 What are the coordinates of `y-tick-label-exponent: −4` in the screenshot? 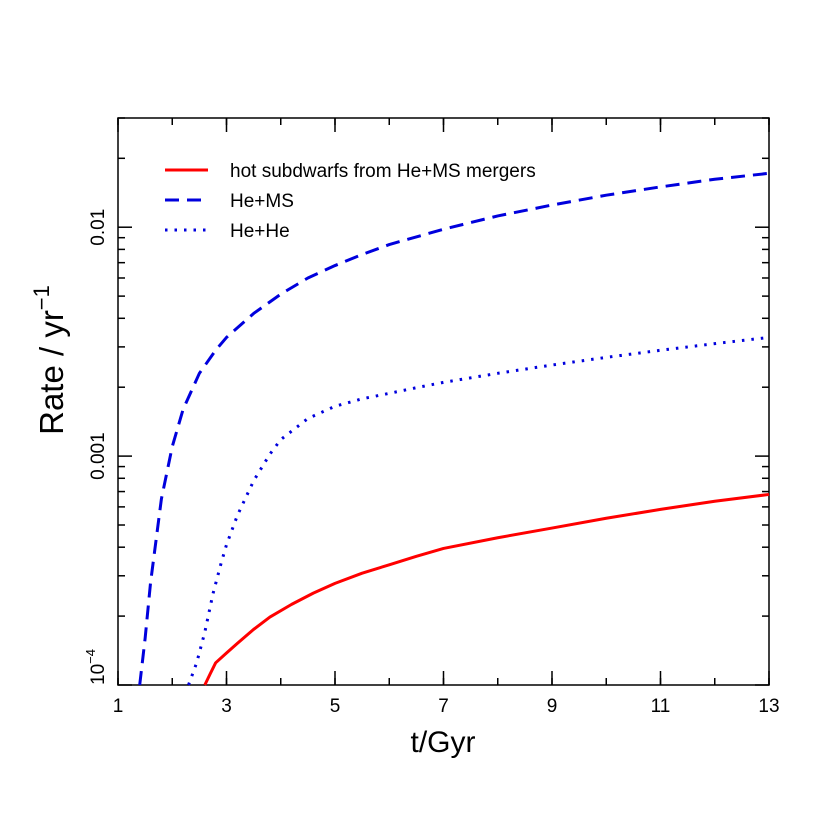 It's located at (90, 656).